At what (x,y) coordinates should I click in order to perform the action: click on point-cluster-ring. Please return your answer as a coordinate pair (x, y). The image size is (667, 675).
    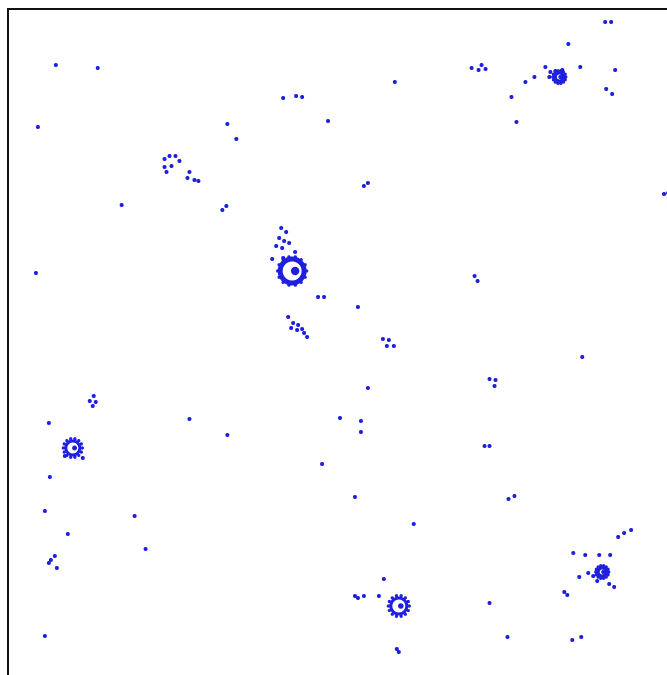
    Looking at the image, I should click on (292, 271).